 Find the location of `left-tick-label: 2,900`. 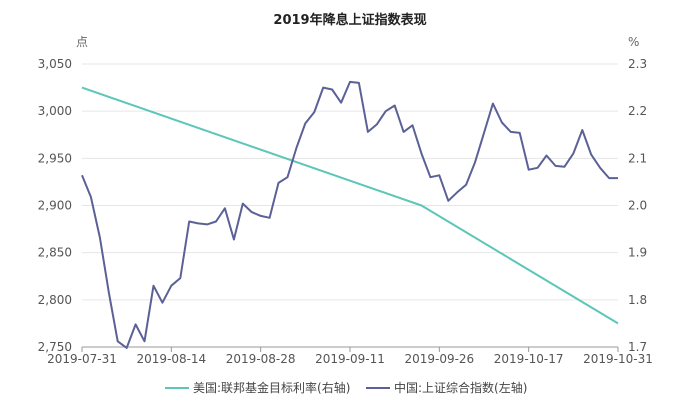

left-tick-label: 2,900 is located at coordinates (55, 206).